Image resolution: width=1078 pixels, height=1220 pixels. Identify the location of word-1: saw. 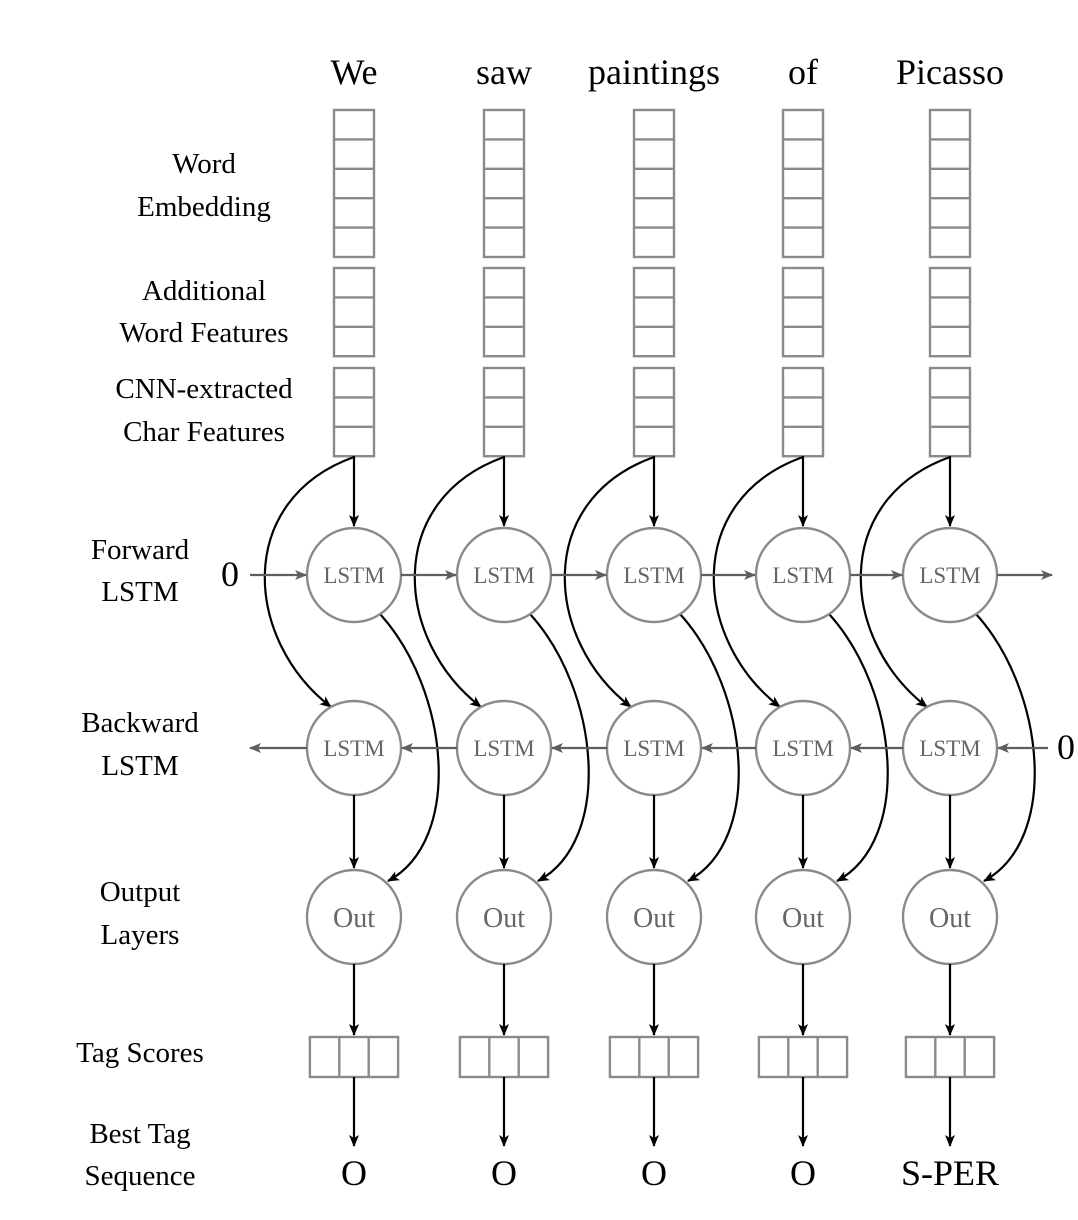
(504, 72).